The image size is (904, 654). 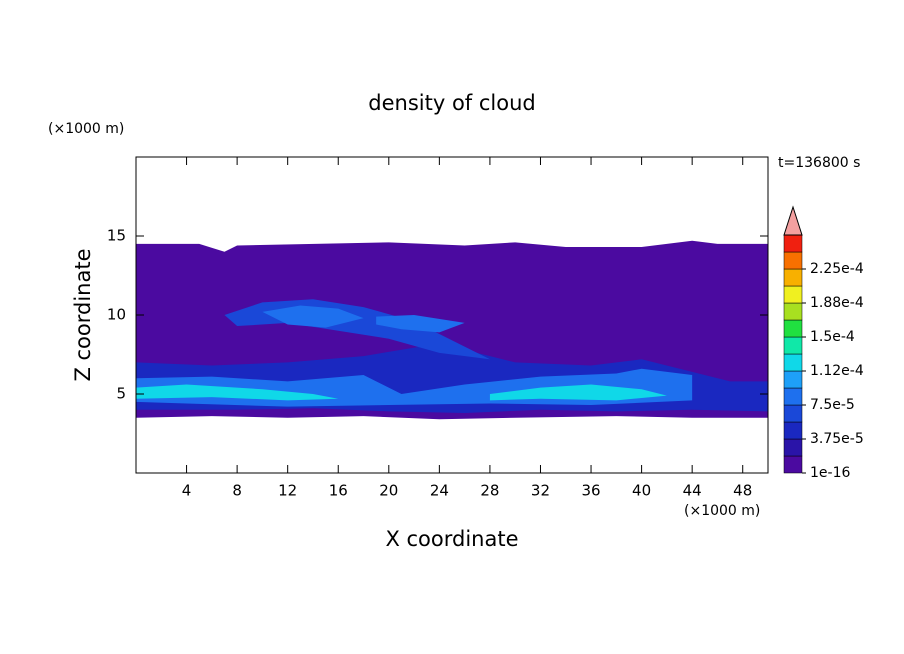 What do you see at coordinates (793, 220) in the screenshot?
I see `colorbar-extend` at bounding box center [793, 220].